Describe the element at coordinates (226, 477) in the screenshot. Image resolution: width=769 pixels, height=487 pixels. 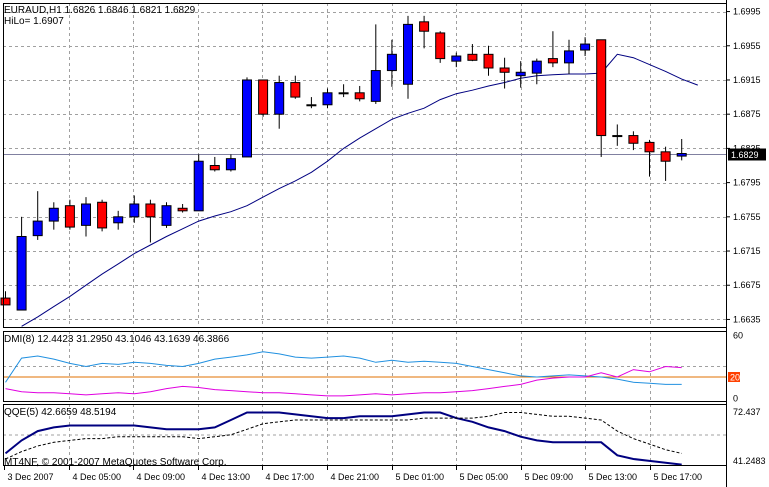
I see `time-axis-label: 4 Dec 13:00` at that location.